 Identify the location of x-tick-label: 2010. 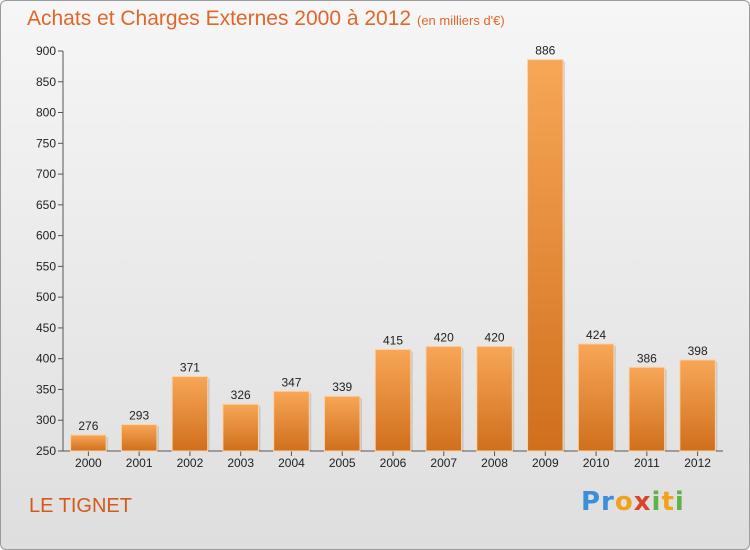
(596, 463).